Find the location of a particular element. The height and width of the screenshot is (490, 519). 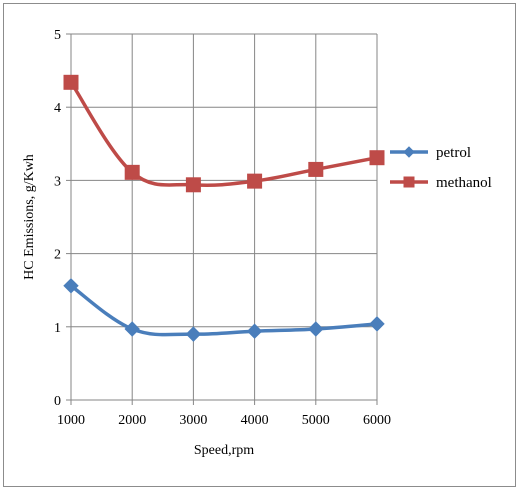

y-tick-label: 3 is located at coordinates (57, 181).